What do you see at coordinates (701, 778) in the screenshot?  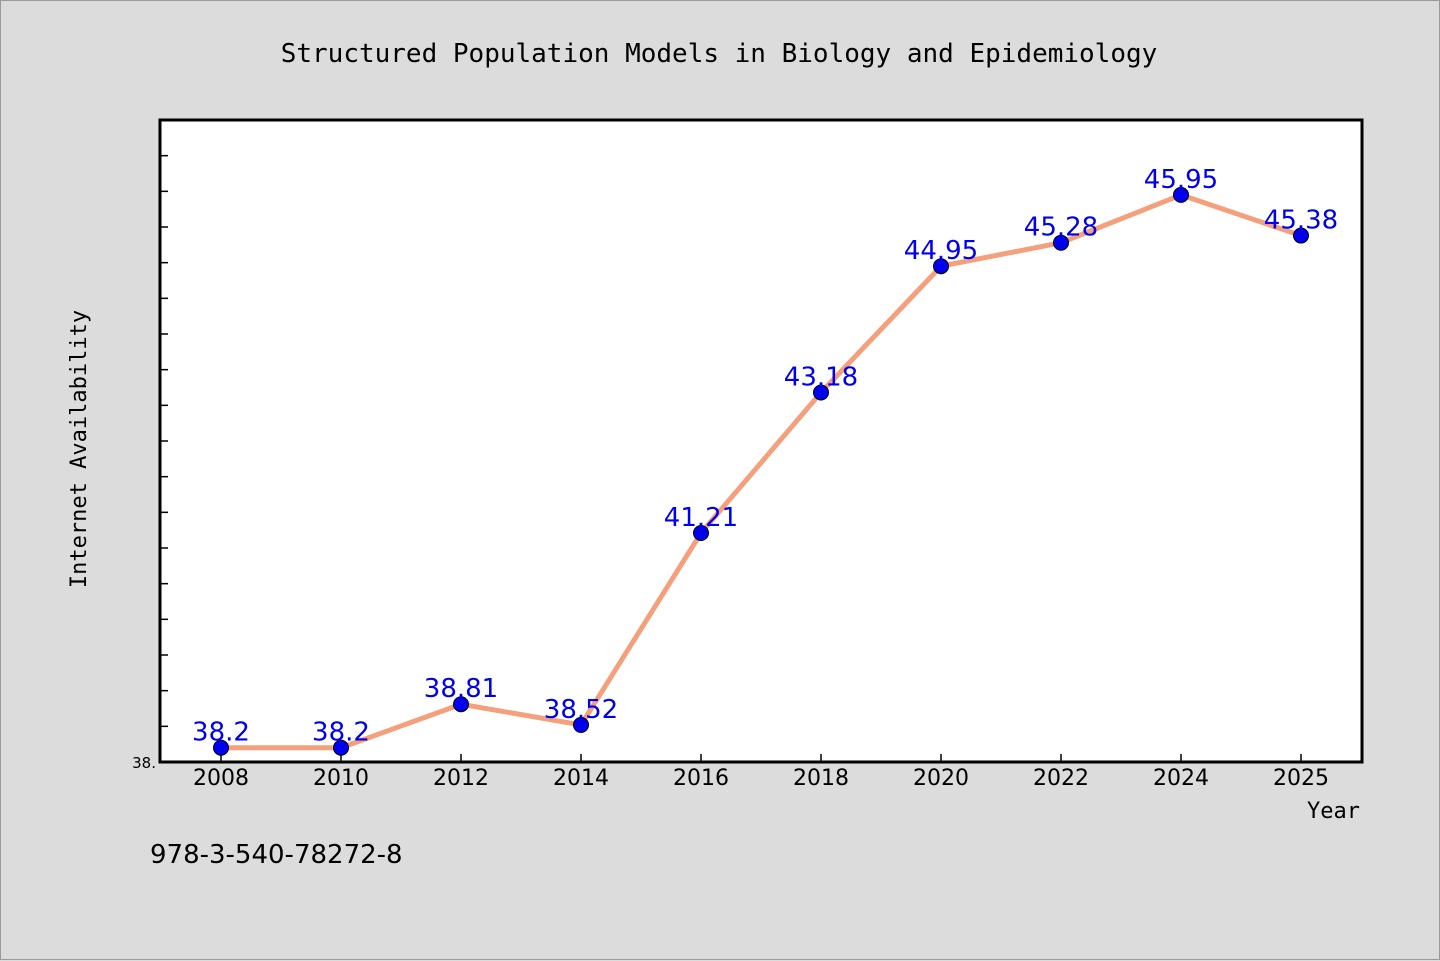 I see `x-tick-label: 2016` at bounding box center [701, 778].